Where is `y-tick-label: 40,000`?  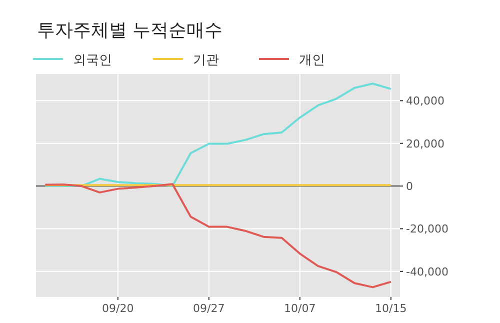
y-tick-label: 40,000 is located at coordinates (425, 101).